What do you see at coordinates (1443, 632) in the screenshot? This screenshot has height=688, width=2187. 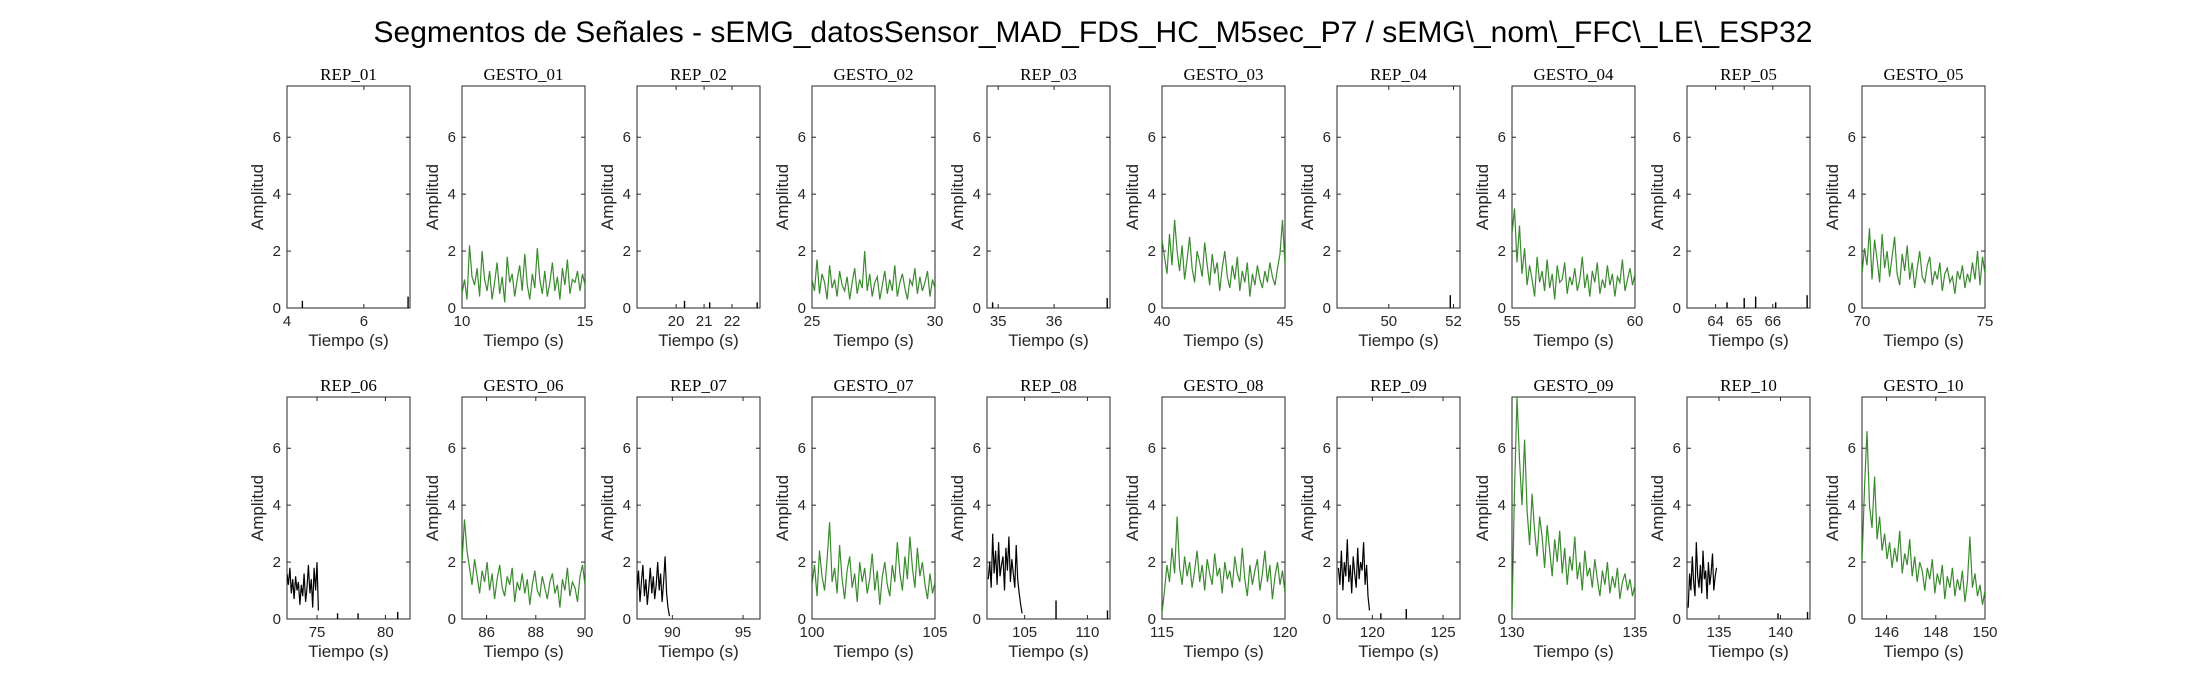 I see `x-tick-label: 125` at bounding box center [1443, 632].